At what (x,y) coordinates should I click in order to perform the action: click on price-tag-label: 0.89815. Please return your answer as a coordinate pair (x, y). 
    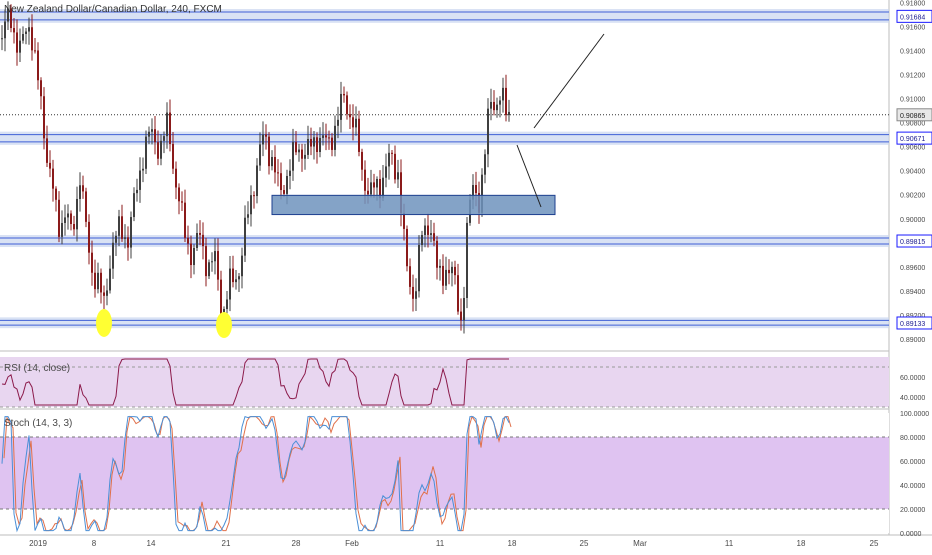
    Looking at the image, I should click on (912, 242).